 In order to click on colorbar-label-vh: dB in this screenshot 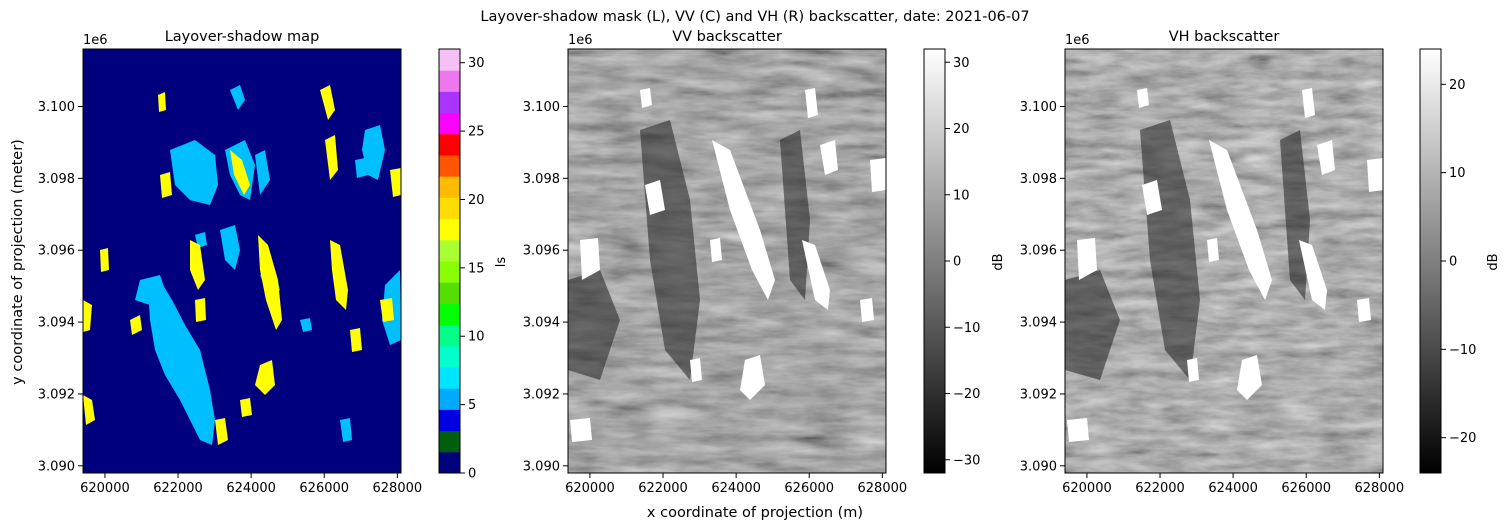, I will do `click(1493, 261)`.